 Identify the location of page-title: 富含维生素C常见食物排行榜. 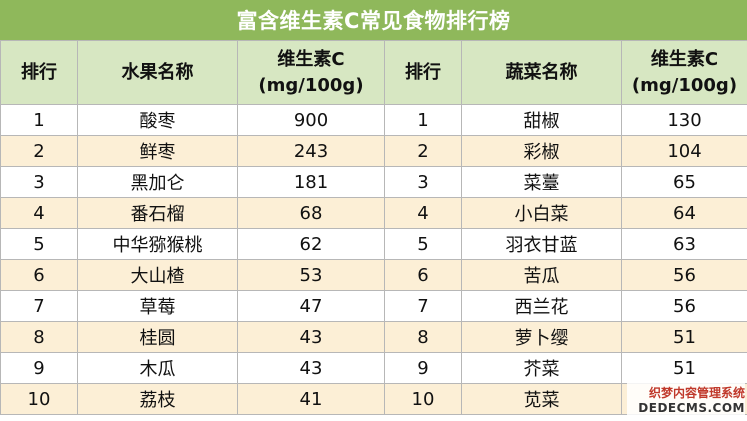
(373, 20).